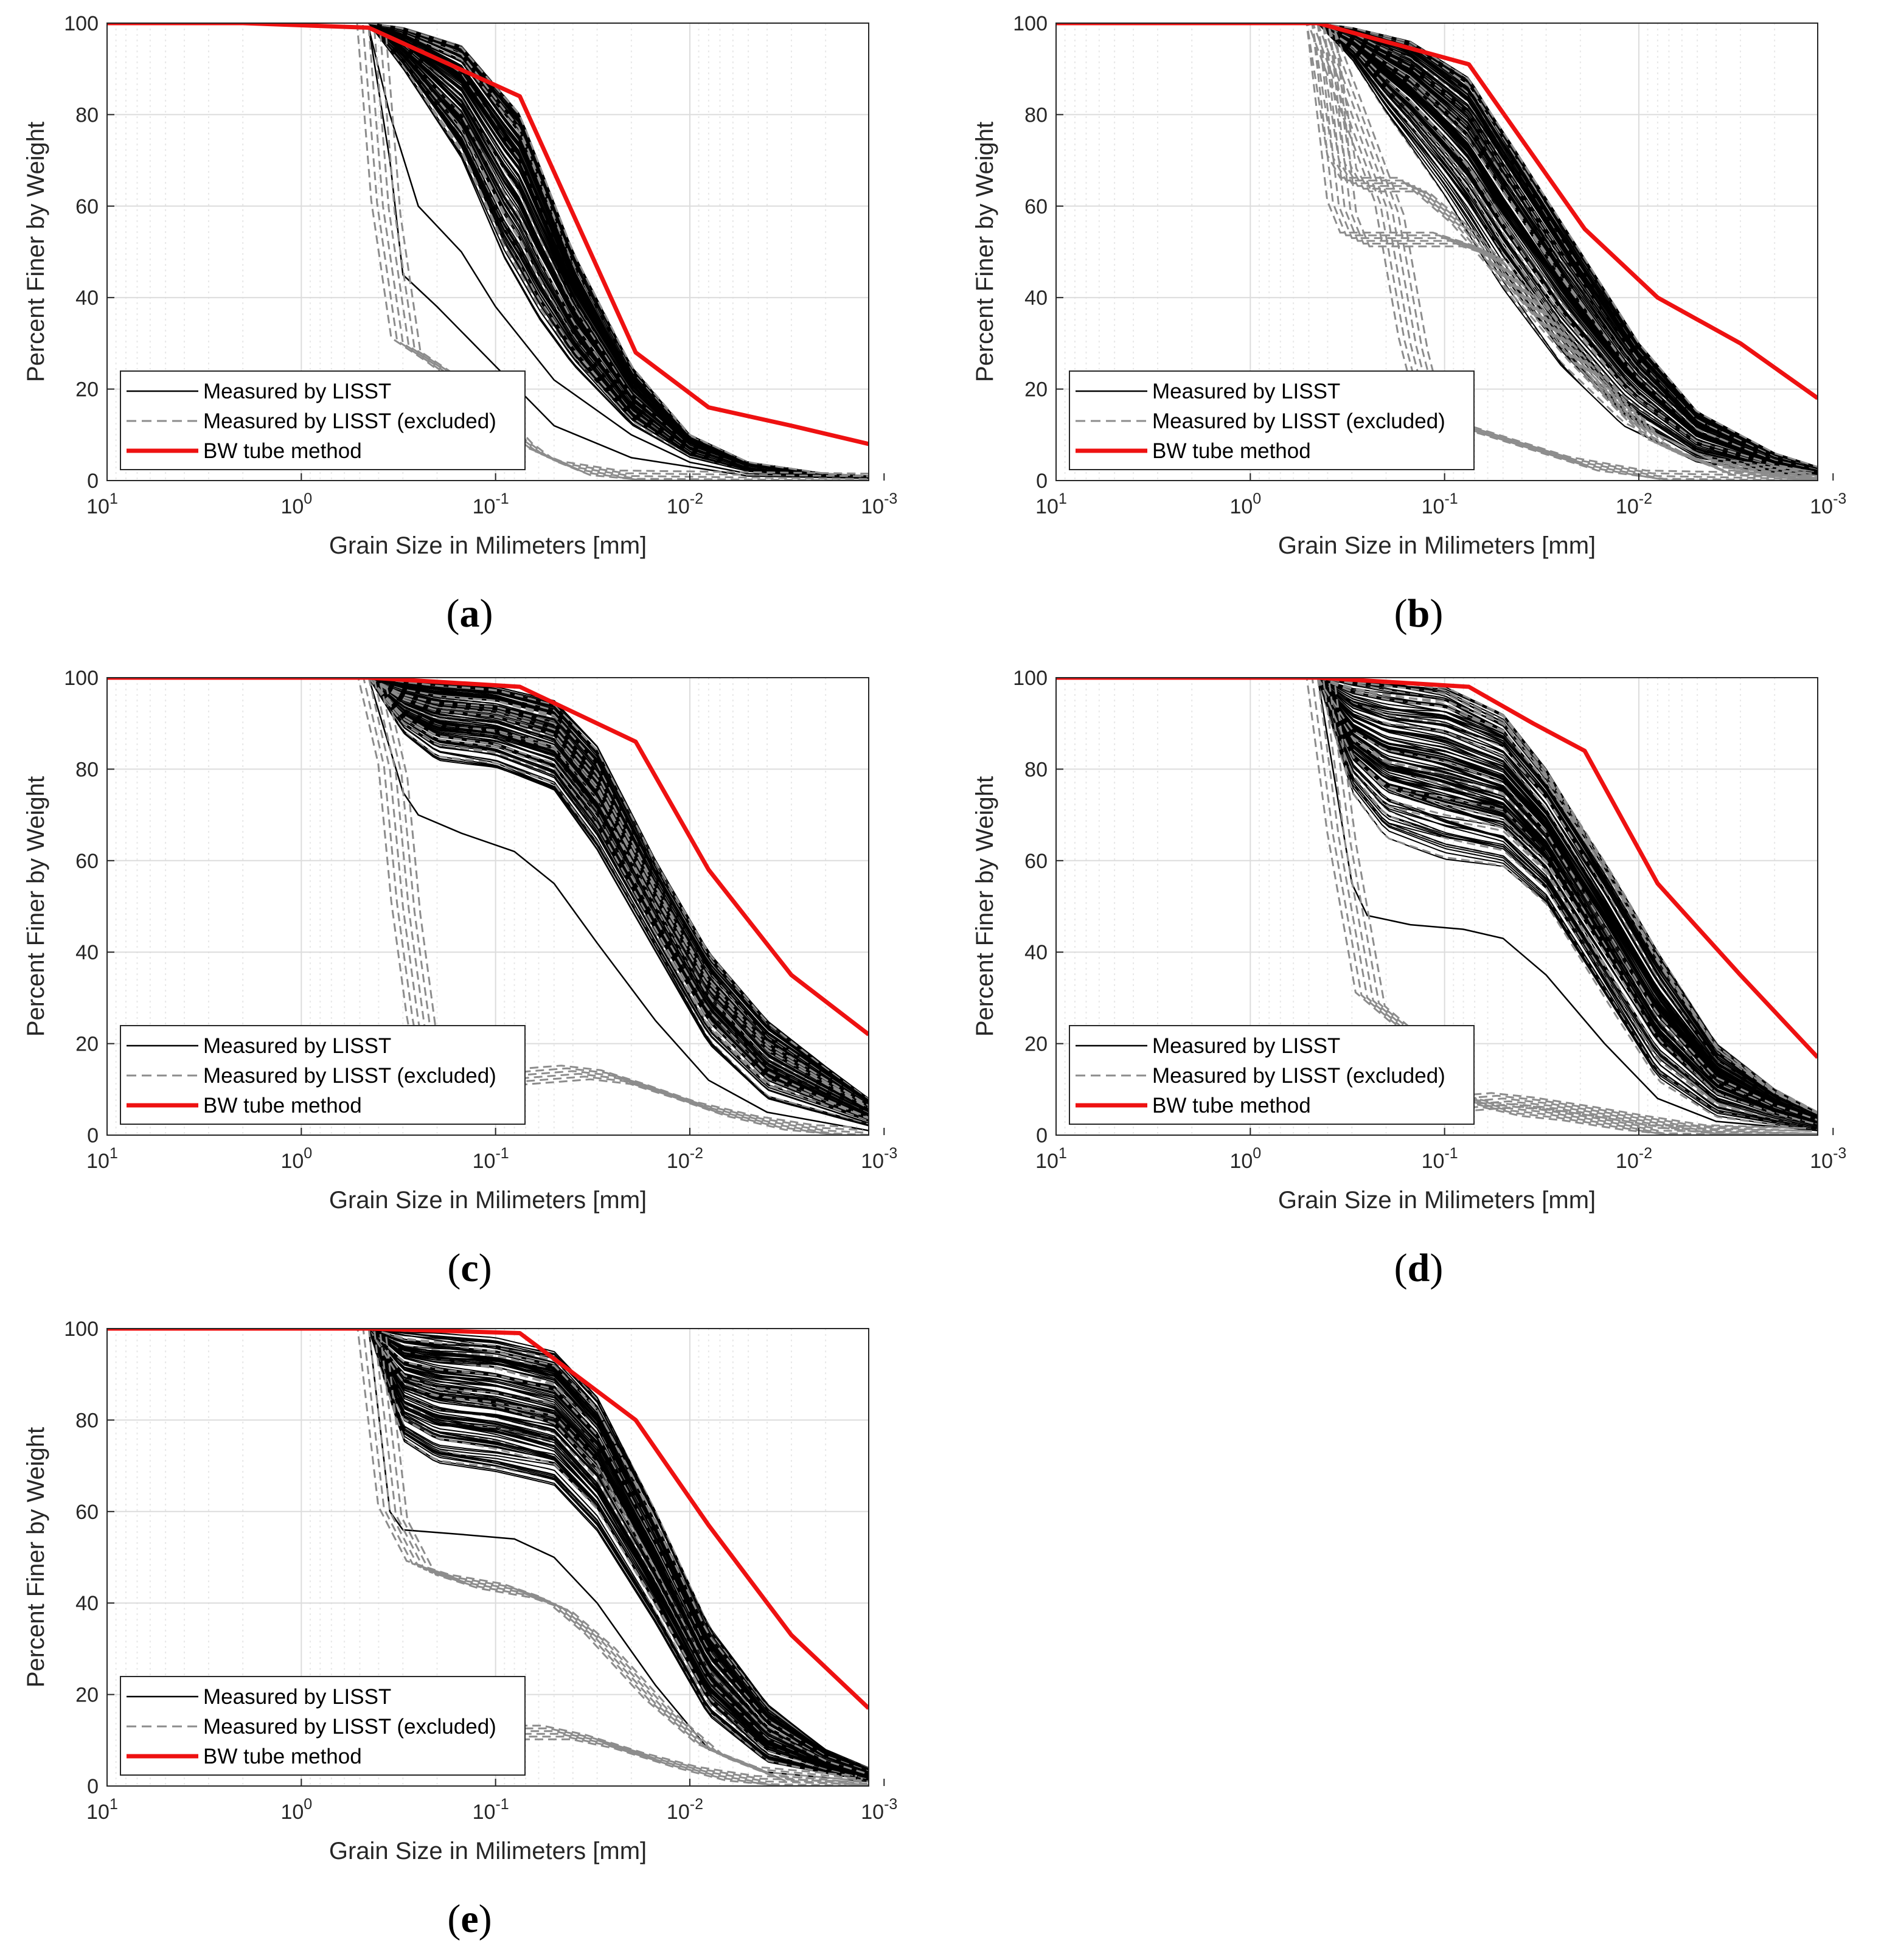 The width and height of the screenshot is (1898, 1960). I want to click on y-tick-label: 20, so click(87, 1695).